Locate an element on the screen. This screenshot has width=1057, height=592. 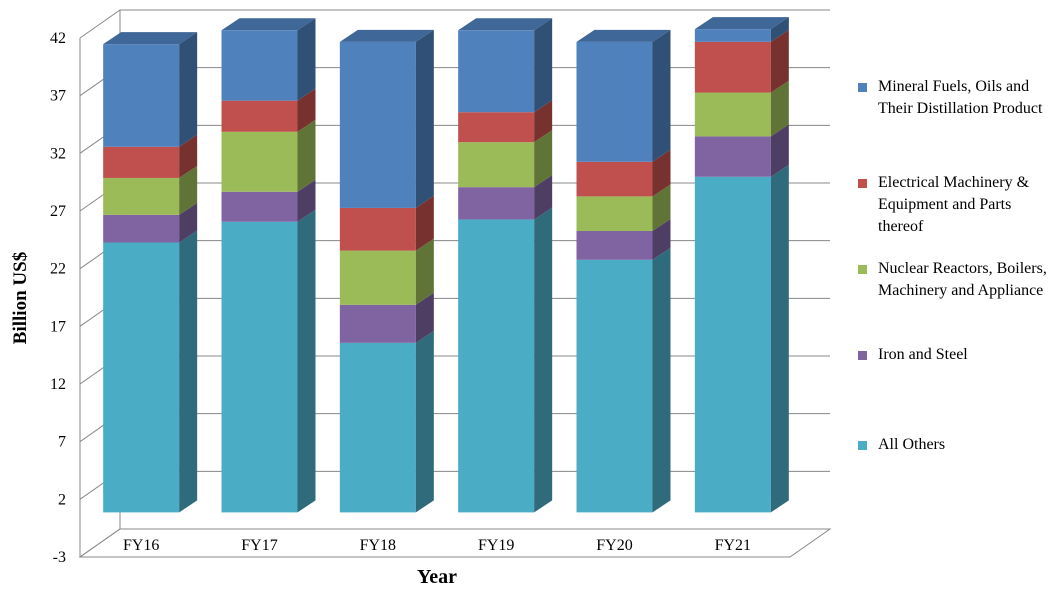
x-tick-label: FY19 is located at coordinates (496, 545).